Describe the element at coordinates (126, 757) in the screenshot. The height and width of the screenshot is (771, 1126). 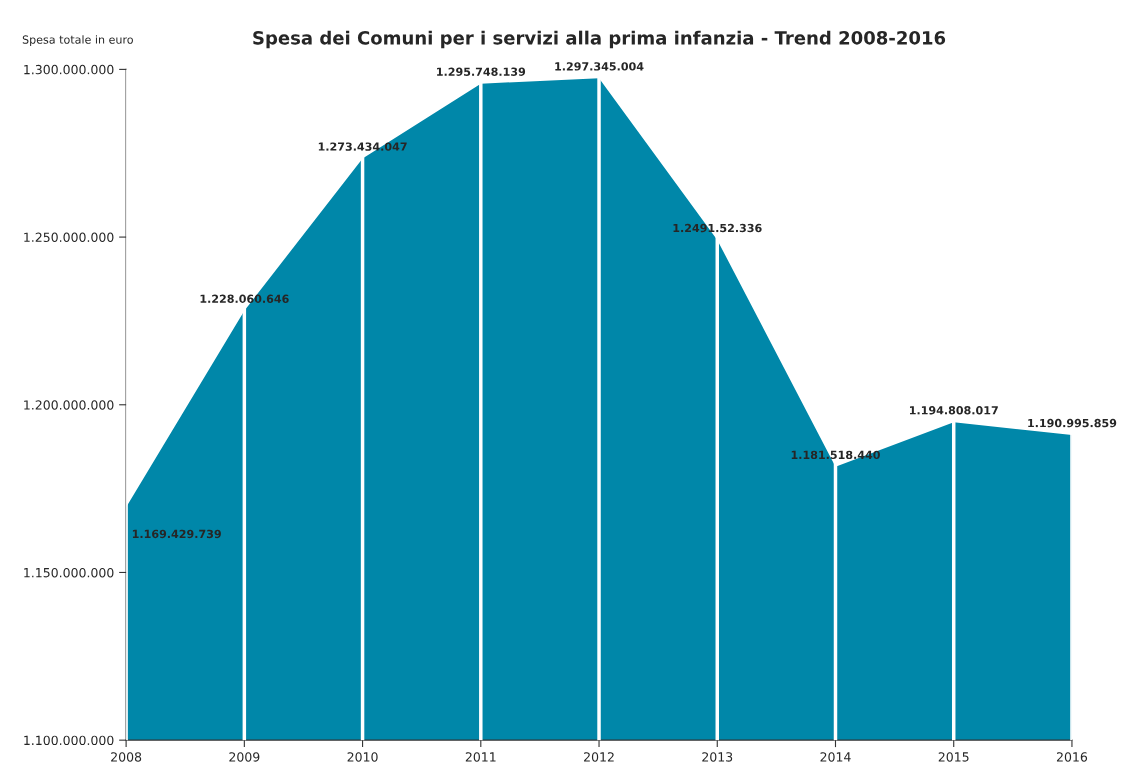
I see `x-tick-label: 2008` at that location.